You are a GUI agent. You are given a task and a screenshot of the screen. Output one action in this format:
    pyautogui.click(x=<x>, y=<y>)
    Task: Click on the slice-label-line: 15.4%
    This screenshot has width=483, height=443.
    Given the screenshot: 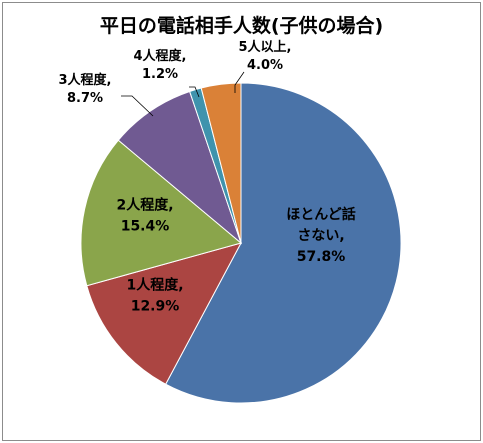 What is the action you would take?
    pyautogui.click(x=145, y=227)
    